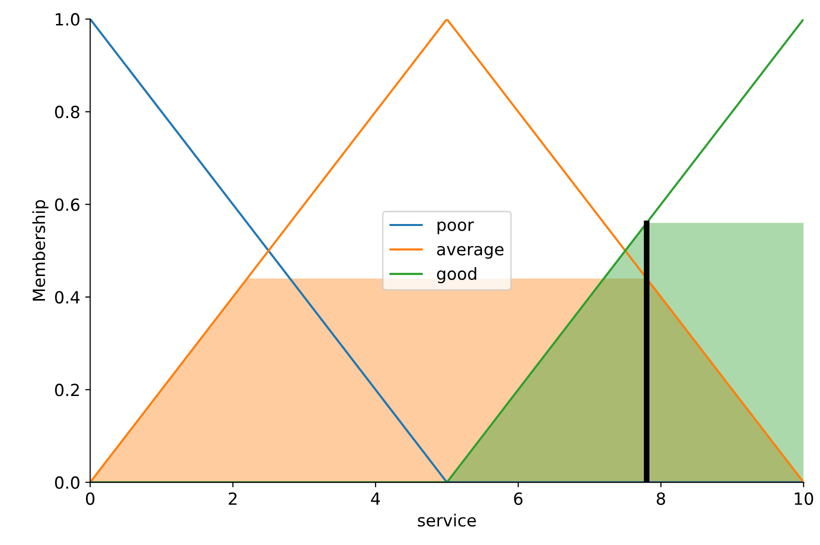  I want to click on x-tick-label: 10, so click(804, 498).